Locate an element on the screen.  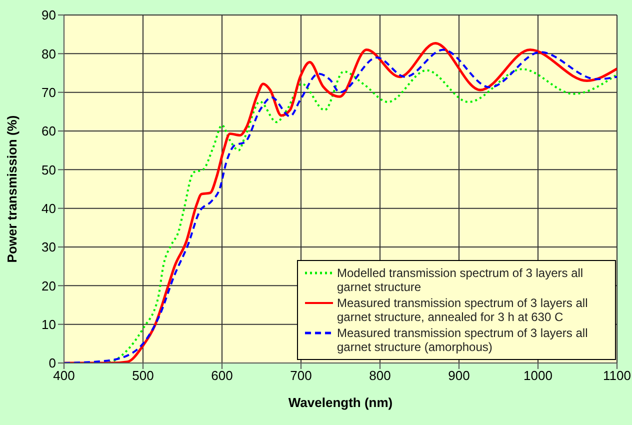
x-tick-label: 700 is located at coordinates (301, 376).